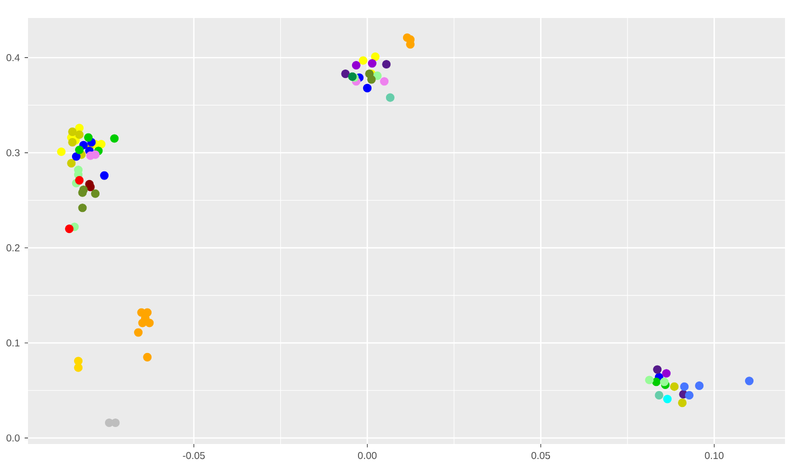  What do you see at coordinates (193, 456) in the screenshot?
I see `x-tick-label: -0.05` at bounding box center [193, 456].